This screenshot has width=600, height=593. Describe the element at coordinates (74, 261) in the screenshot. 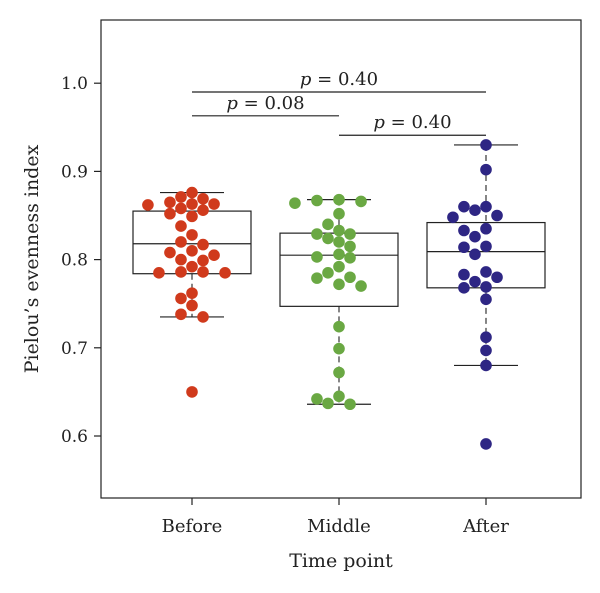

I see `y-tick-label: 0.8` at that location.